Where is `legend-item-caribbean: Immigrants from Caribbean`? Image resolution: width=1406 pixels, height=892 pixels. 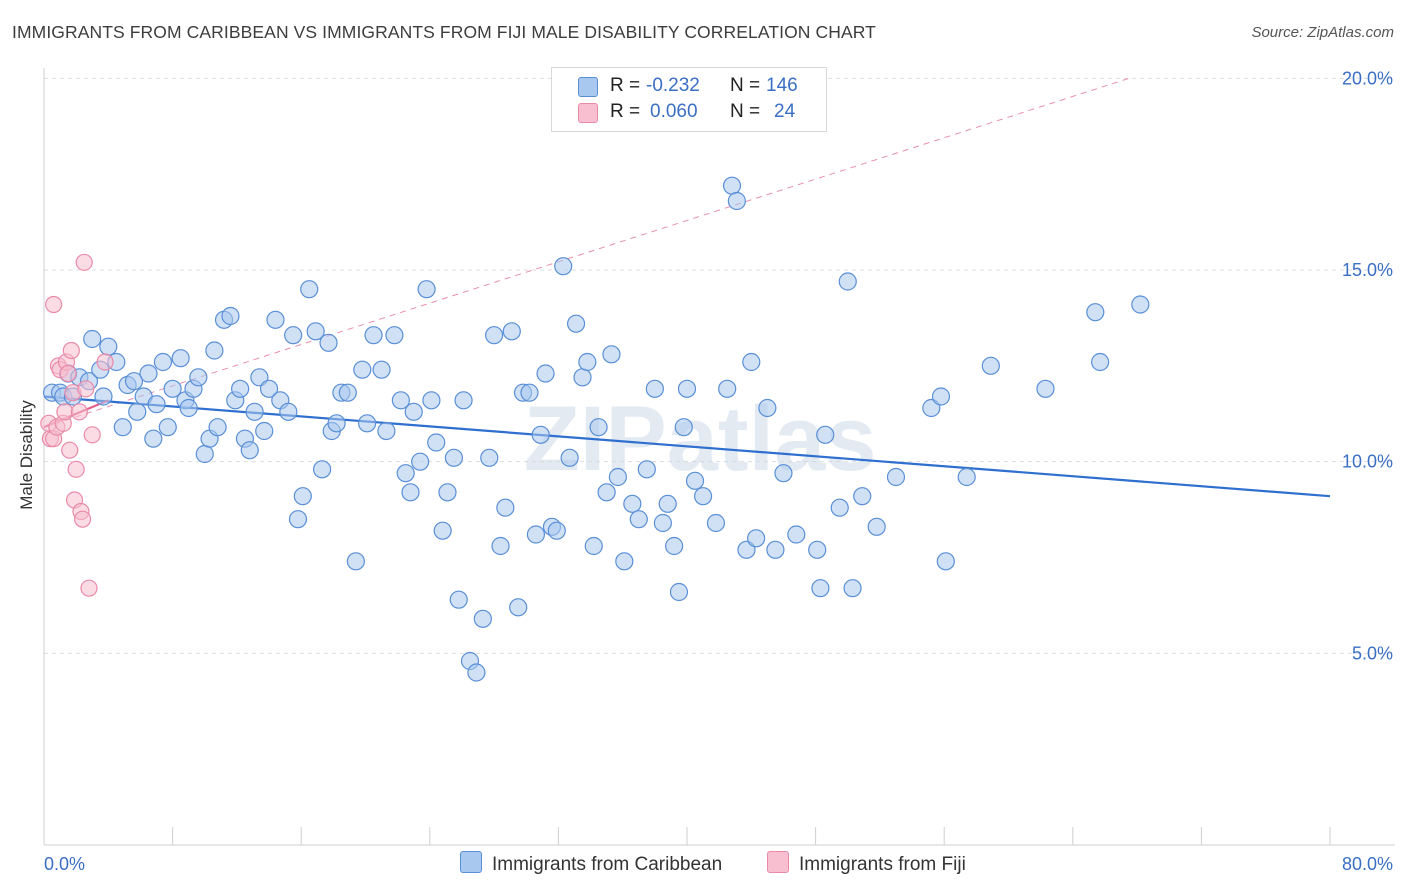
legend-item-caribbean: Immigrants from Caribbean is located at coordinates (591, 863).